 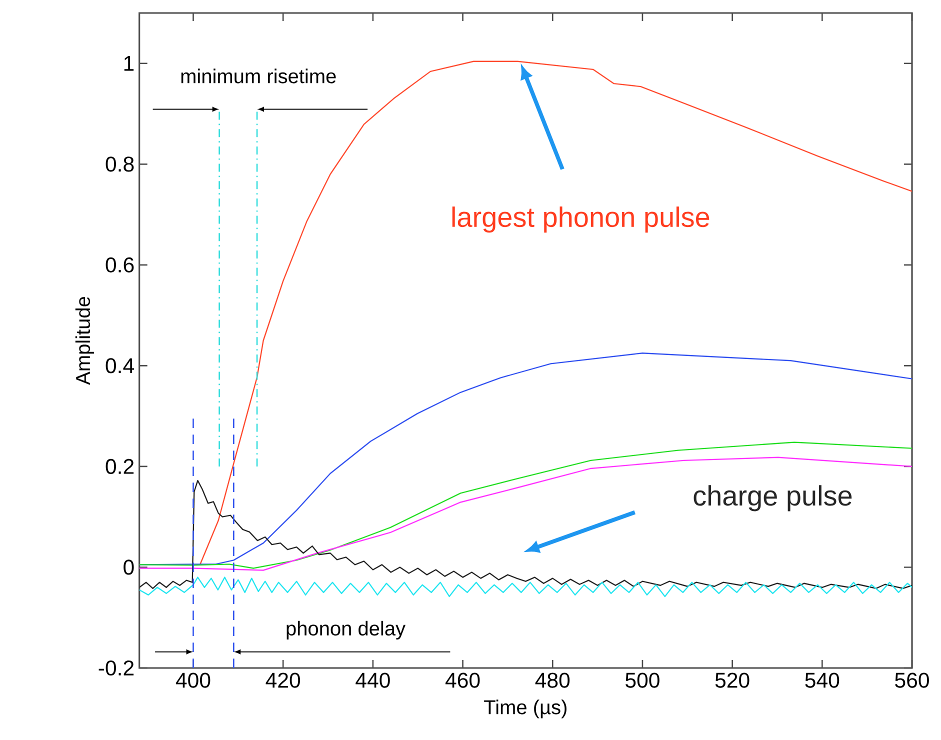 What do you see at coordinates (773, 498) in the screenshot?
I see `annotation: charge pulse` at bounding box center [773, 498].